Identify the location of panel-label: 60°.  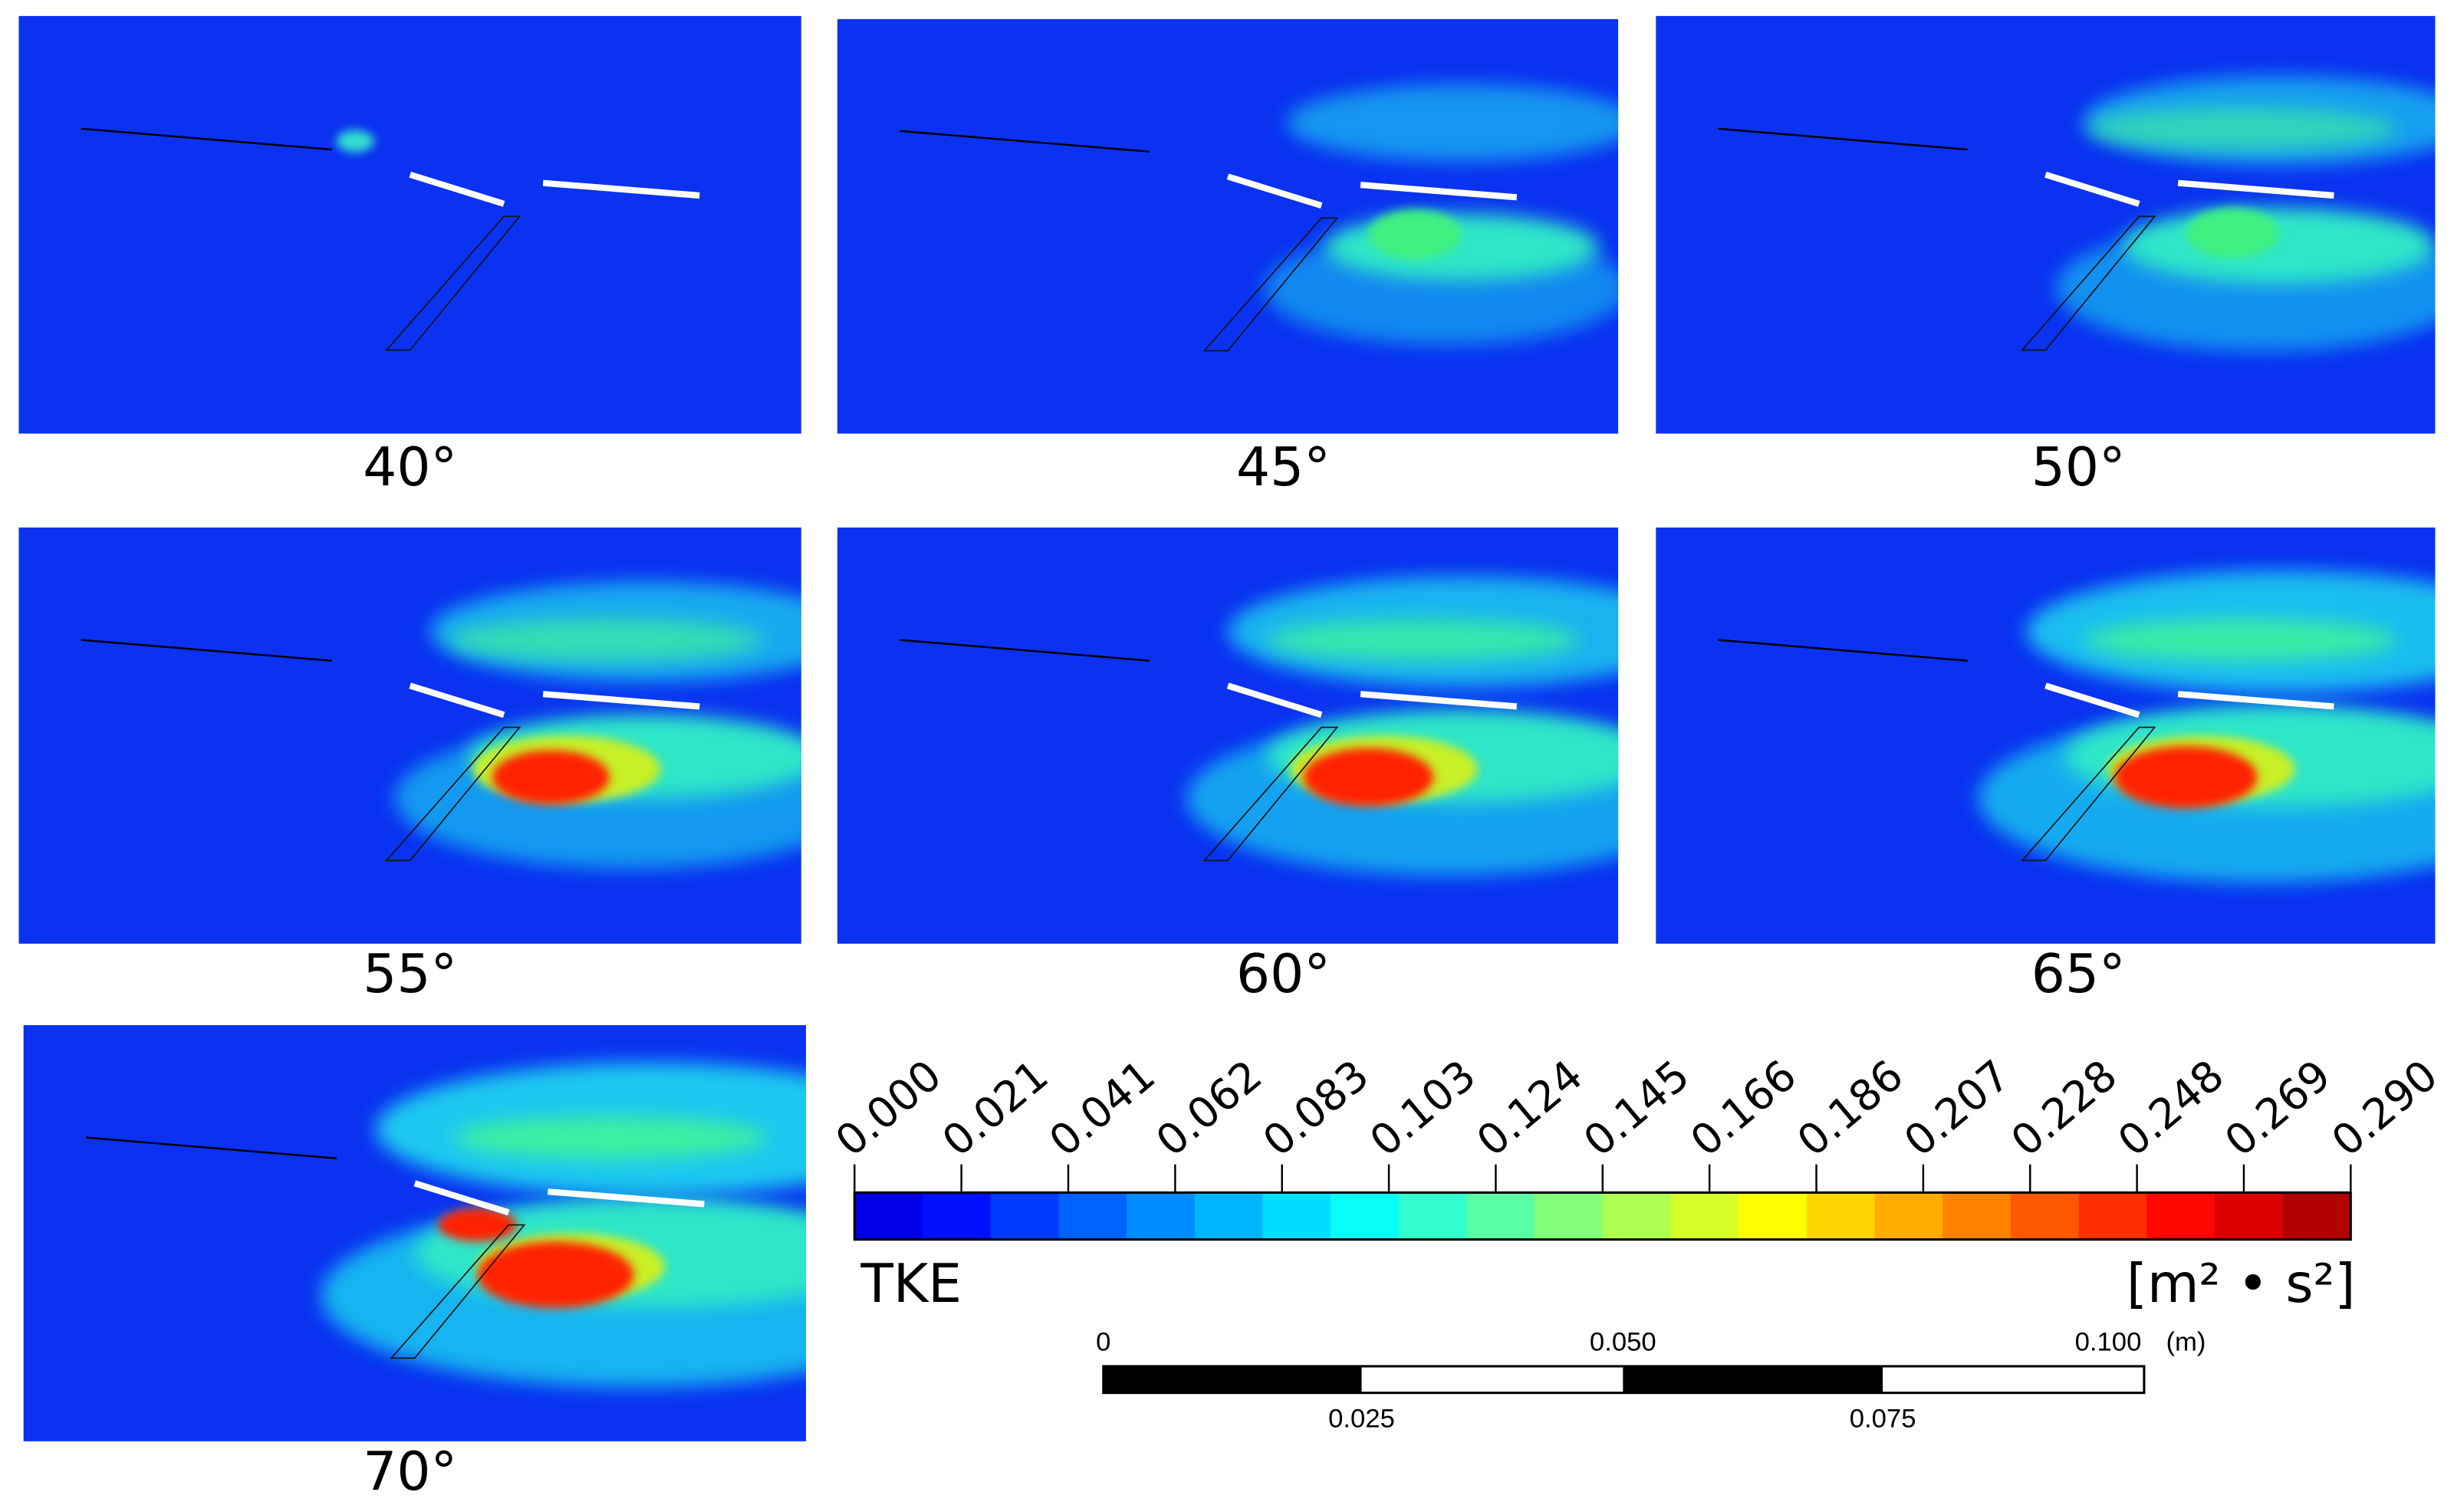
(1283, 974).